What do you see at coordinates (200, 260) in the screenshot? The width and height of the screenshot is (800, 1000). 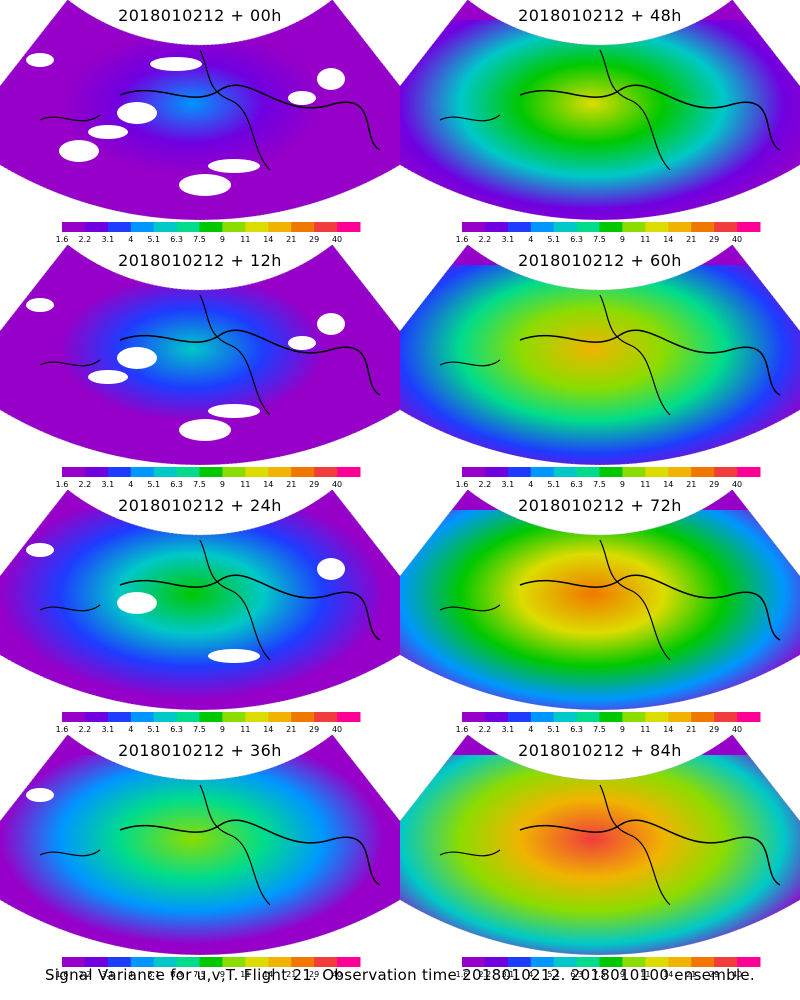 I see `panel-title: 2018010212 + 12h` at bounding box center [200, 260].